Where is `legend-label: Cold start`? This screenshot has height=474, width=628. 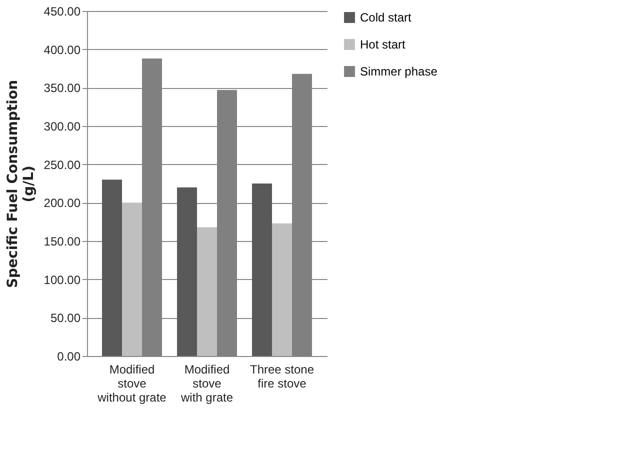 legend-label: Cold start is located at coordinates (386, 17).